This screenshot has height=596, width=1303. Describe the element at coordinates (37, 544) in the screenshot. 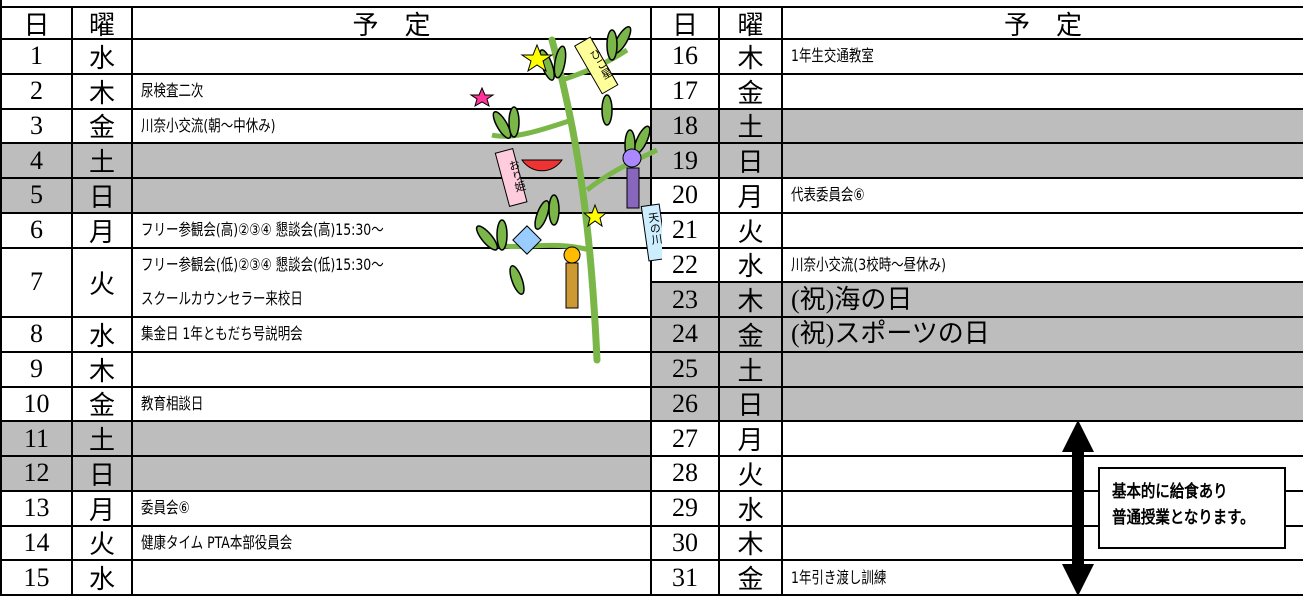

I see `day-cell: 14` at that location.